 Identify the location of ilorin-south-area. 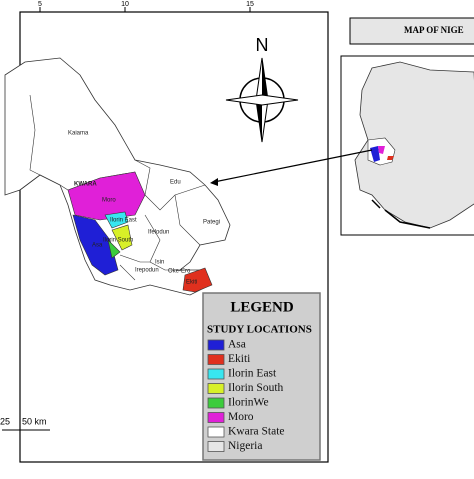
(122, 237).